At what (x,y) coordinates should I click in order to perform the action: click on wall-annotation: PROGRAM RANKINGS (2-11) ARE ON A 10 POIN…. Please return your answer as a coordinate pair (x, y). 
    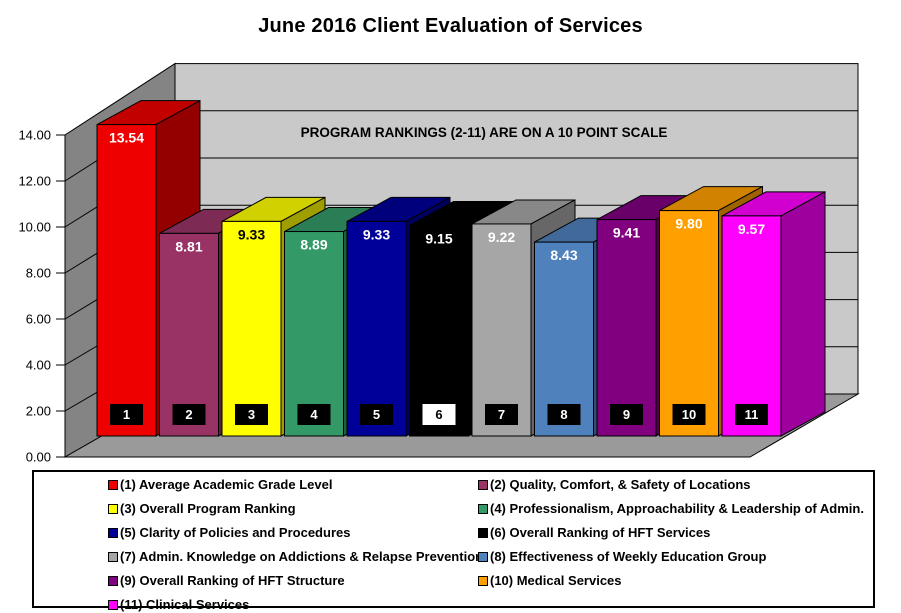
    Looking at the image, I should click on (484, 132).